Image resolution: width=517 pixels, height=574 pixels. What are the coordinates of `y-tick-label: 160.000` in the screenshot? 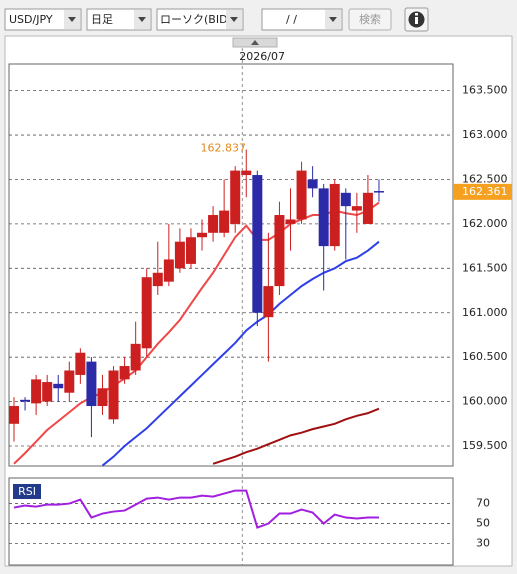 It's located at (485, 401).